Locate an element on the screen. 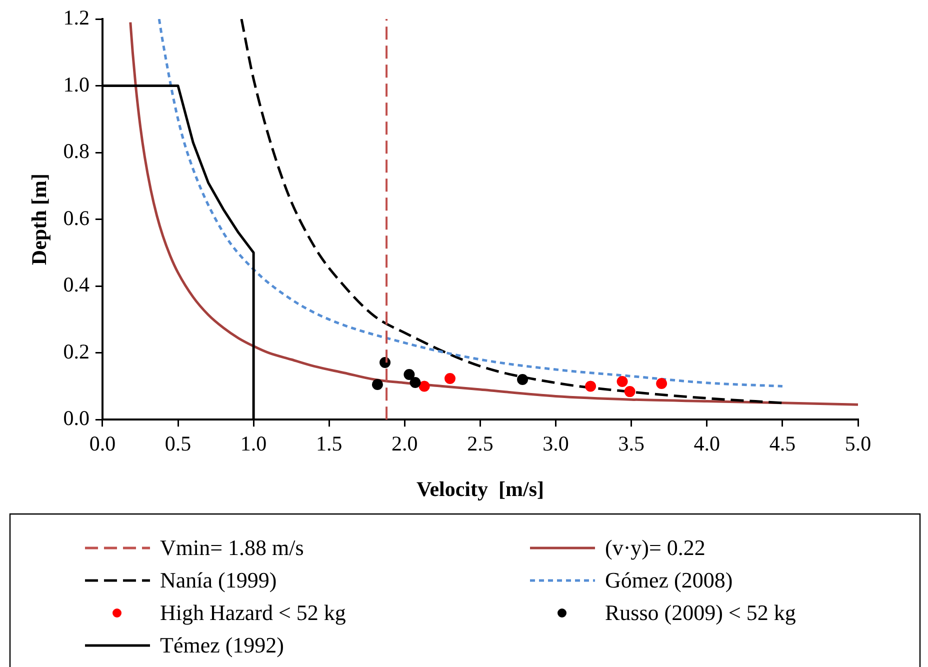  legend-label: Russo (2009) < 52 kg is located at coordinates (700, 612).